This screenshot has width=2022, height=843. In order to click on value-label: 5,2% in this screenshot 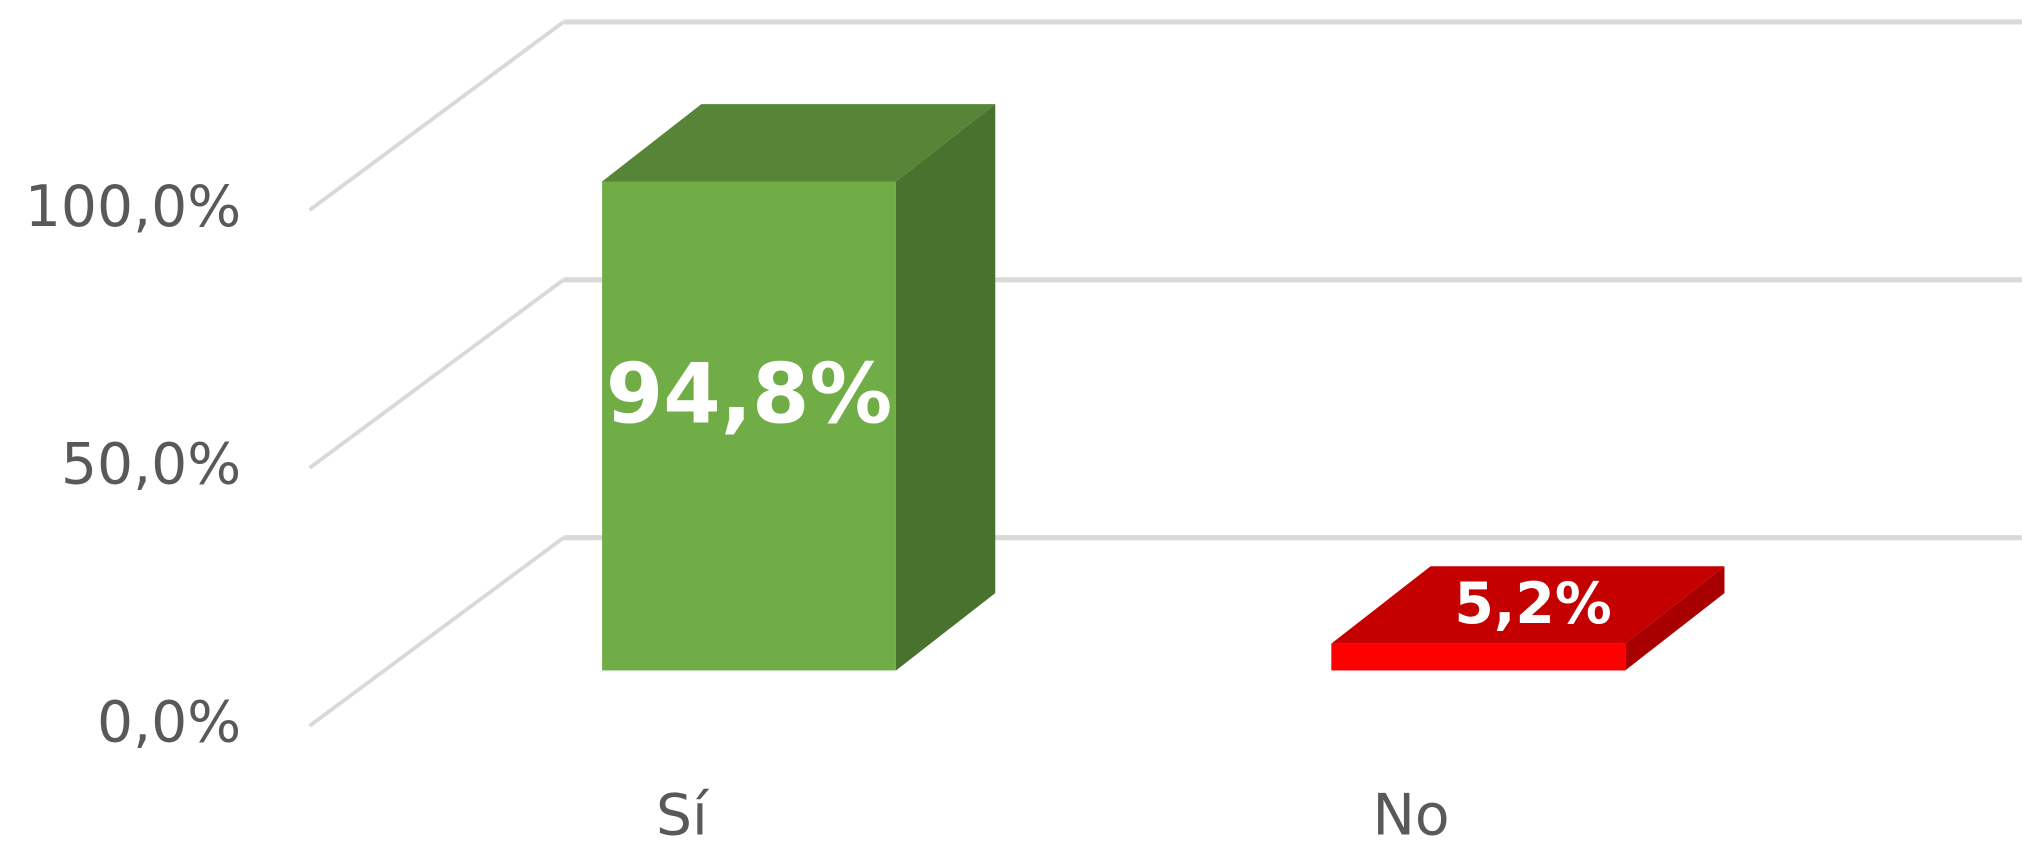, I will do `click(1532, 604)`.